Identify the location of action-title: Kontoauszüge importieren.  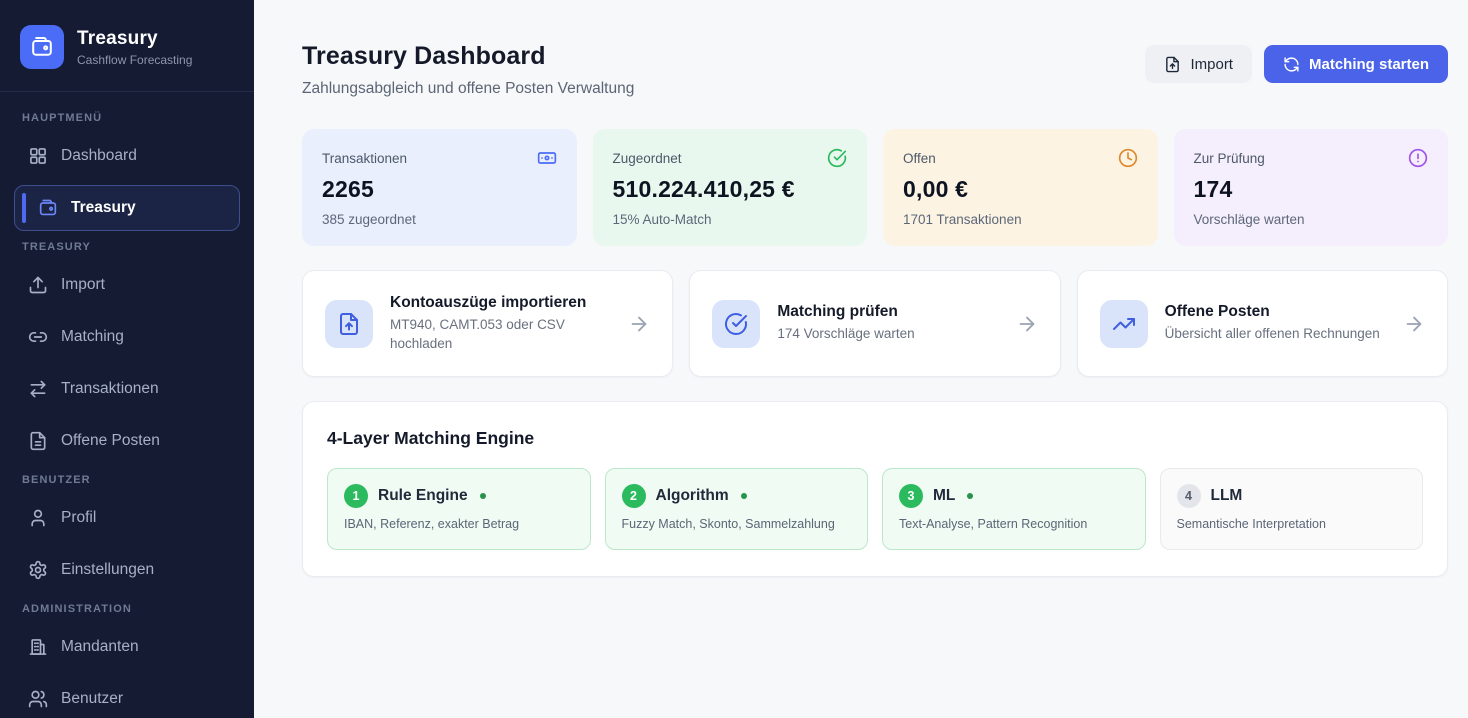
(488, 303).